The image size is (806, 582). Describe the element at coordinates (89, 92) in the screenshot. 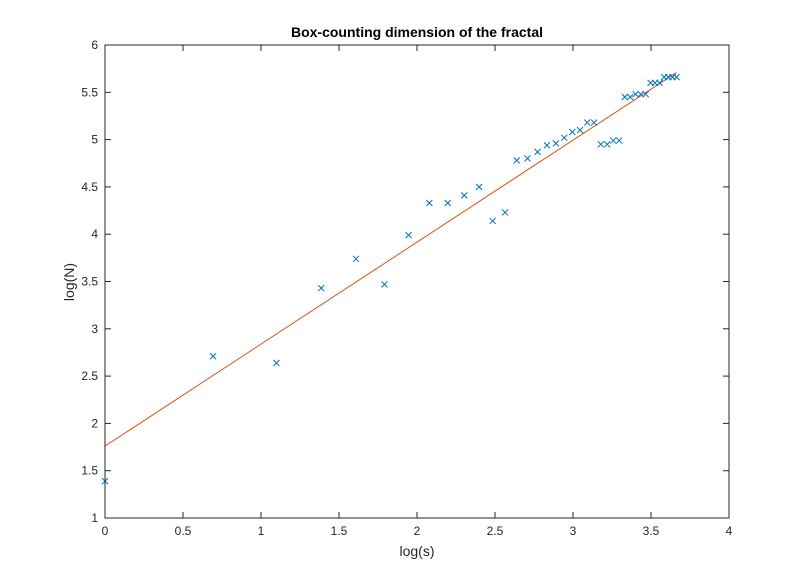

I see `y-tick-label: 5.5` at that location.